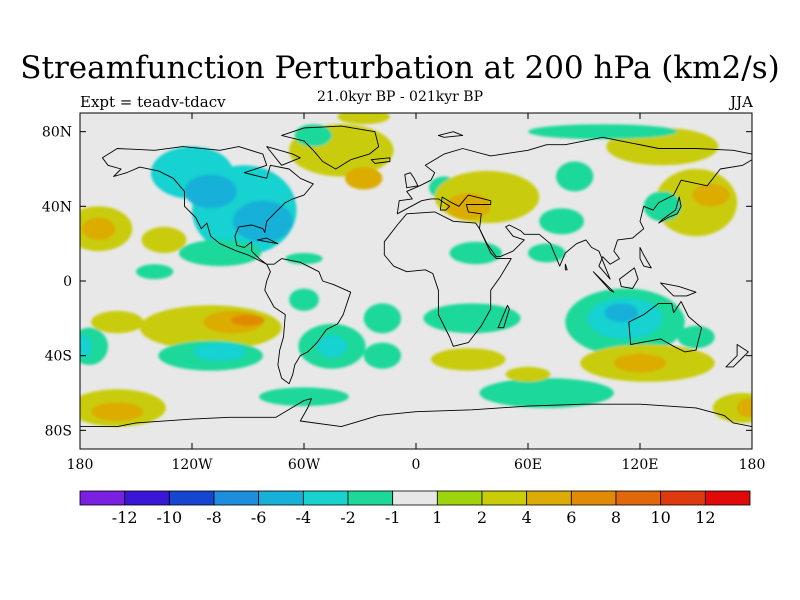 The height and width of the screenshot is (600, 800). What do you see at coordinates (705, 517) in the screenshot?
I see `colorbar-label-13: 12` at bounding box center [705, 517].